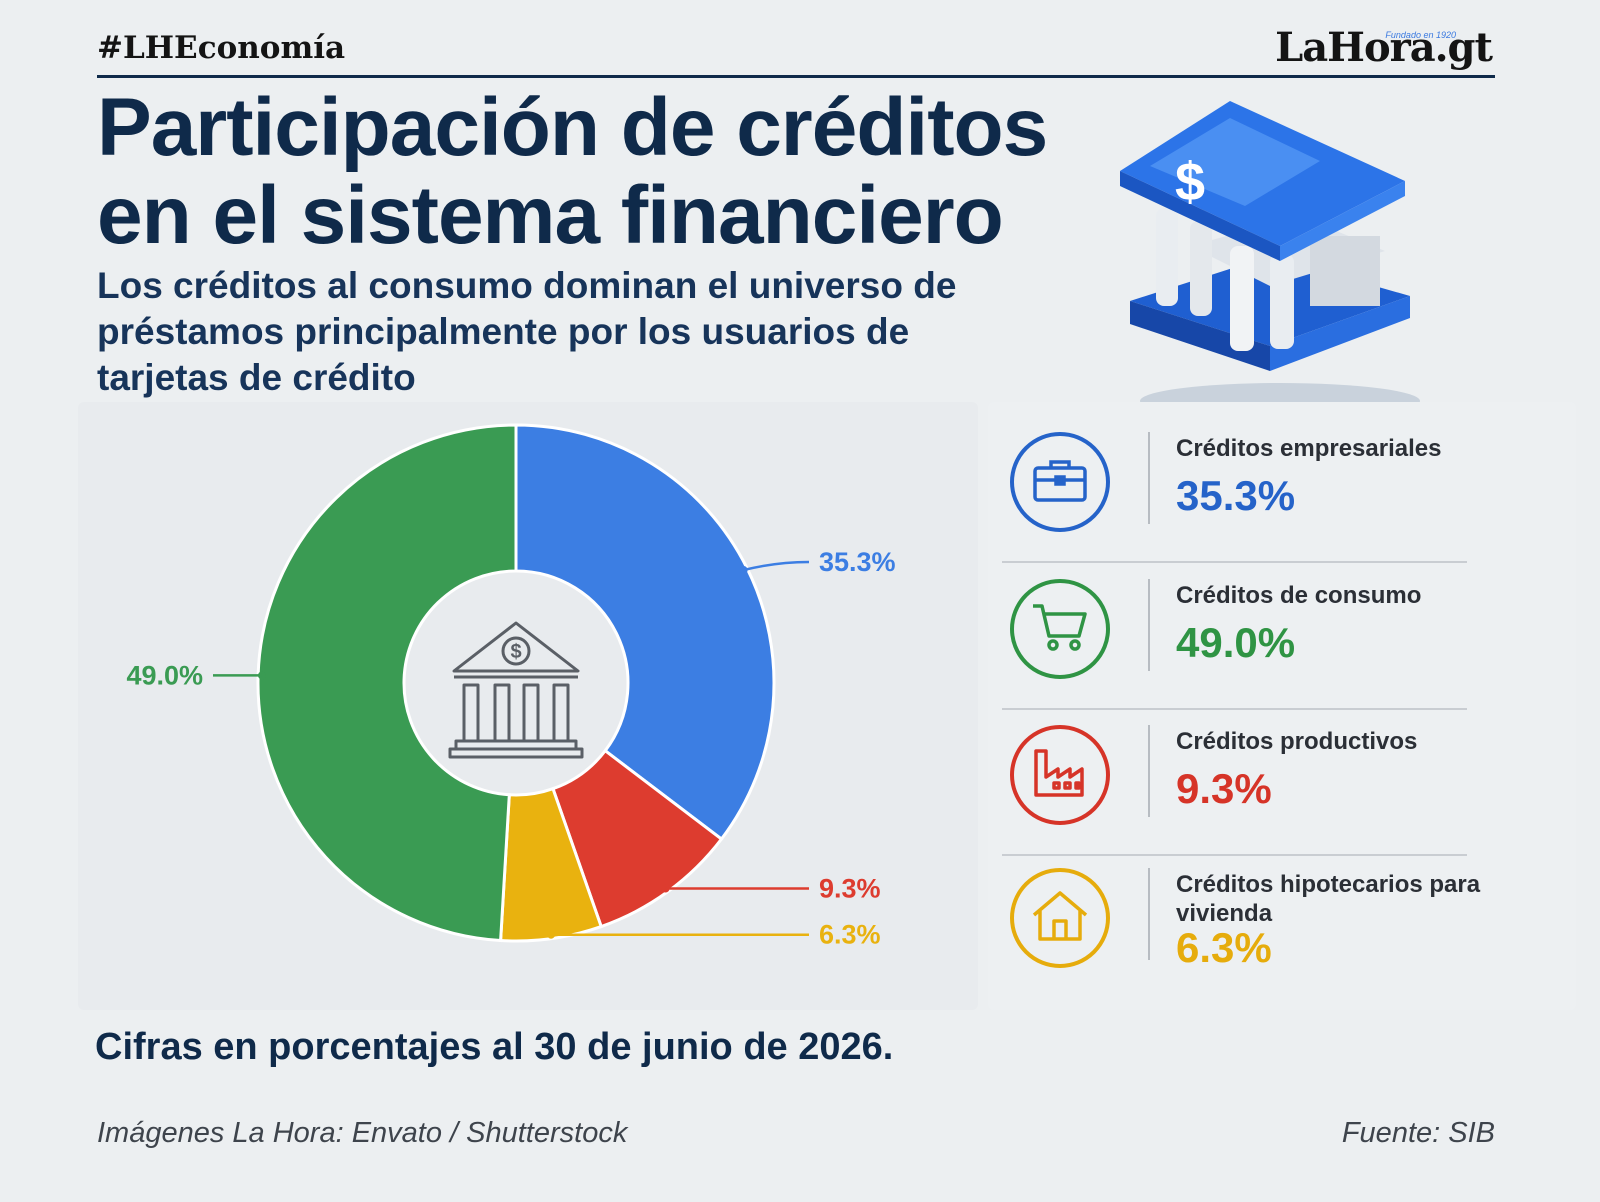  I want to click on factory-icon, so click(1060, 775).